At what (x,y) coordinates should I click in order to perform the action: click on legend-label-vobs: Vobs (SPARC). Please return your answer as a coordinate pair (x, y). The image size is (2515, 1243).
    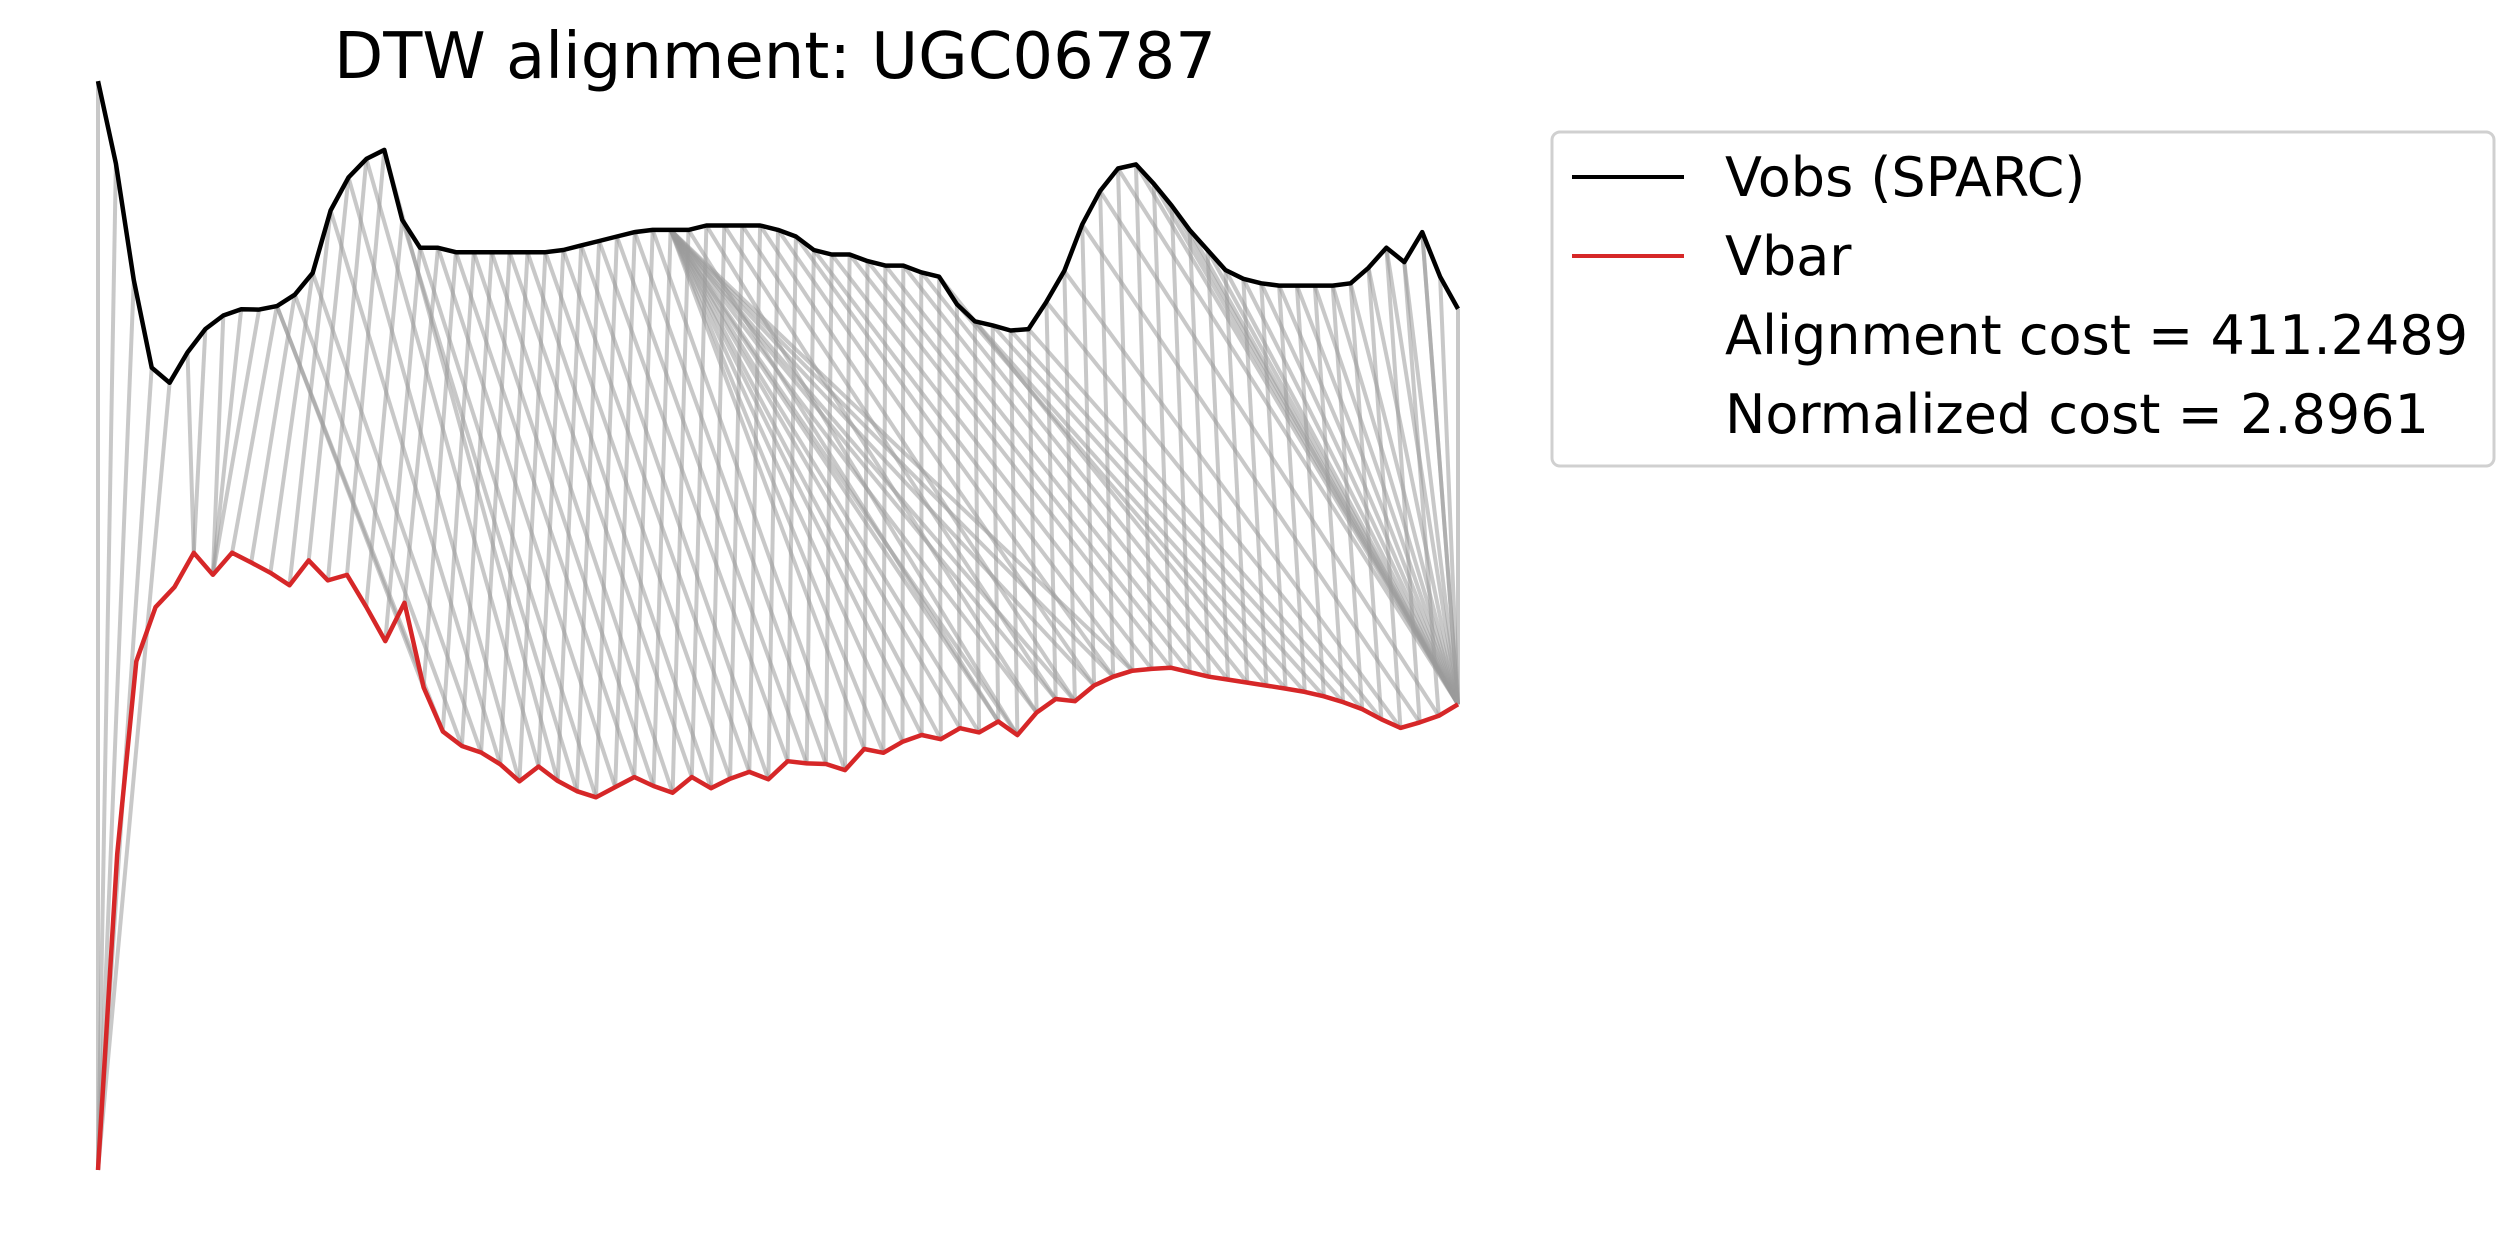
    Looking at the image, I should click on (1905, 177).